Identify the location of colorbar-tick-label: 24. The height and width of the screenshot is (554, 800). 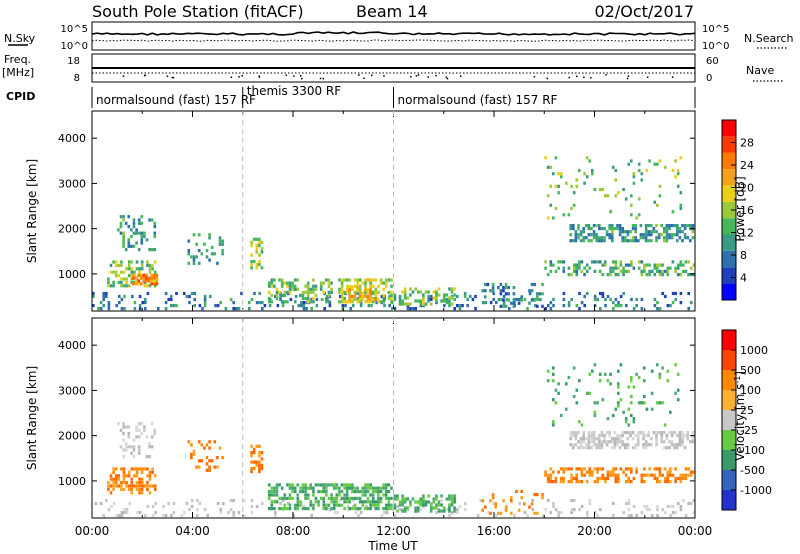
(747, 165).